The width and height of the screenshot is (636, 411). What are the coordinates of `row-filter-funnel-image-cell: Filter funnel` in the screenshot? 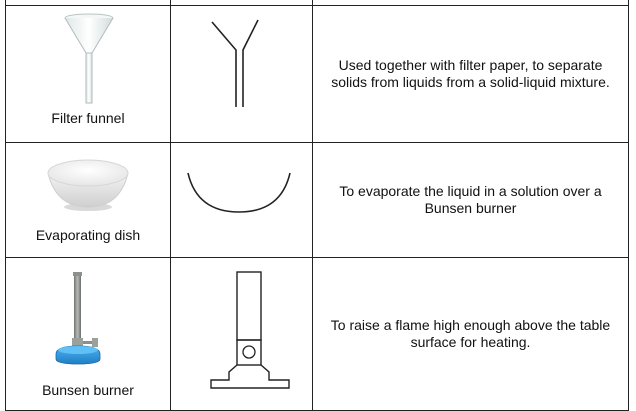 It's located at (88, 74).